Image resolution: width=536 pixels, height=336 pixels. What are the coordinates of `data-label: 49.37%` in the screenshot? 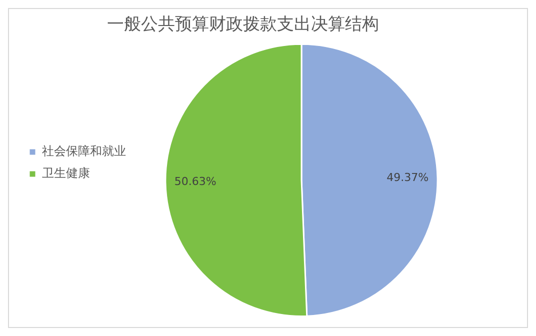 It's located at (407, 177).